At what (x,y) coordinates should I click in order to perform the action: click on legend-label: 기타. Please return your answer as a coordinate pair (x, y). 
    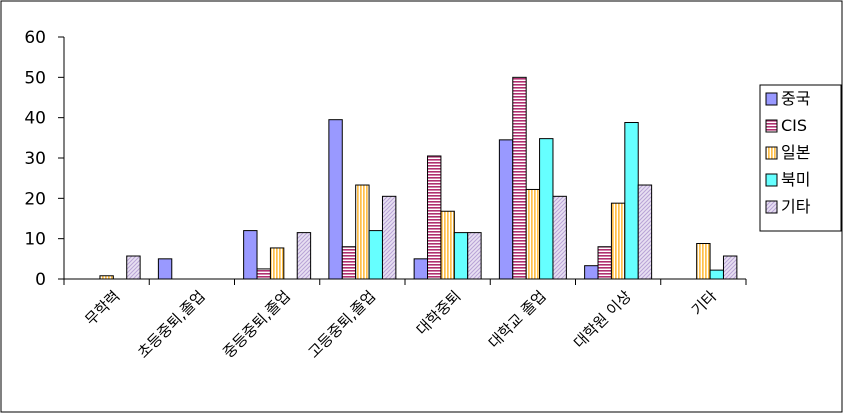
    Looking at the image, I should click on (796, 206).